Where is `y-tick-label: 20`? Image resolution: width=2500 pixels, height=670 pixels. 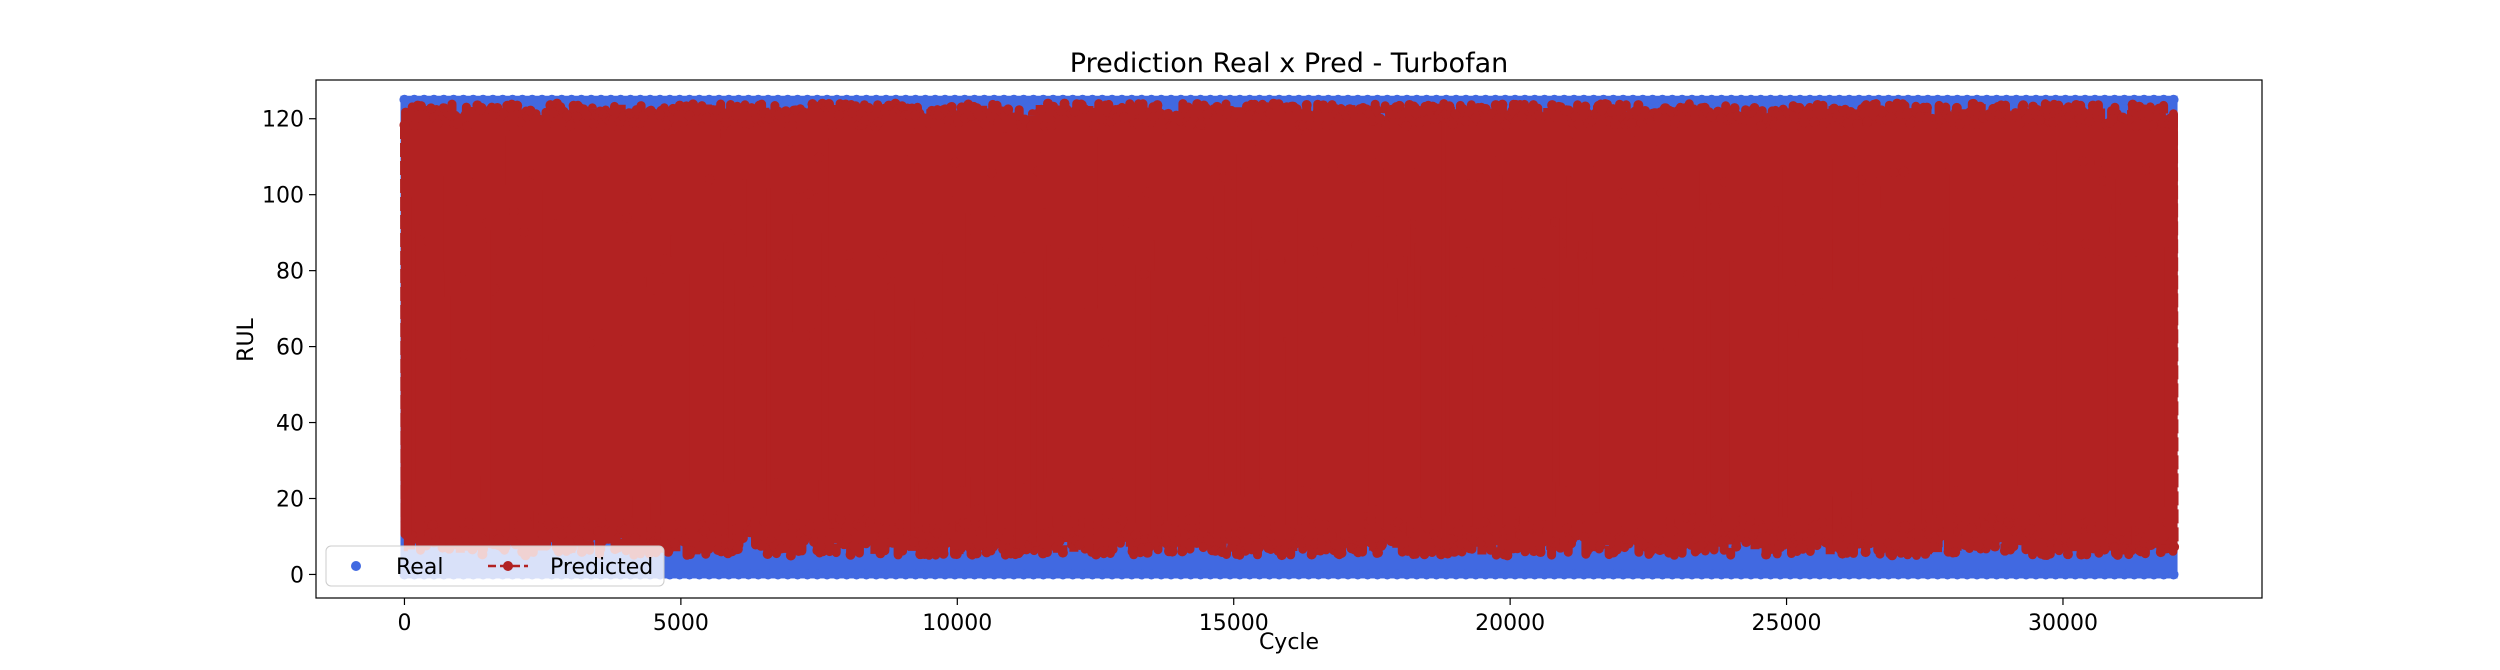 y-tick-label: 20 is located at coordinates (290, 500).